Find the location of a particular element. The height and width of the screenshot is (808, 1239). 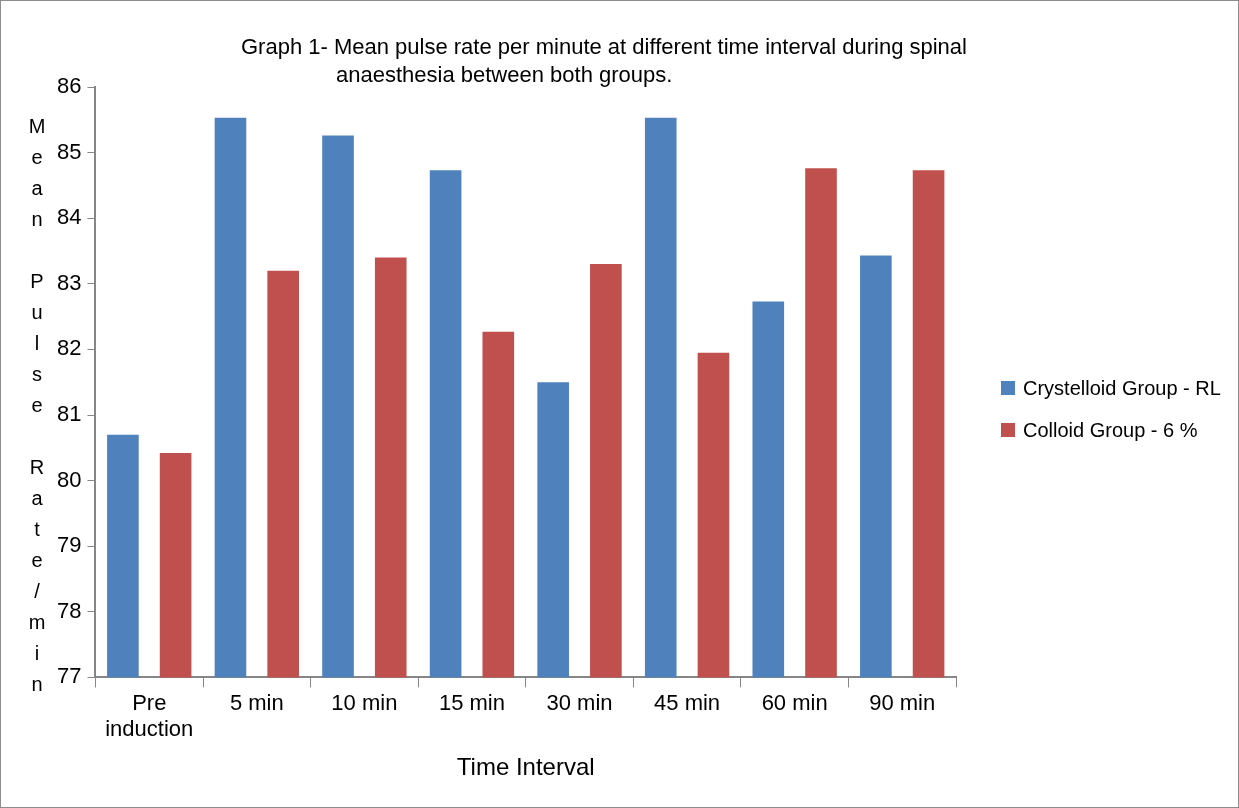

x-tick-label: 5 min is located at coordinates (256, 702).